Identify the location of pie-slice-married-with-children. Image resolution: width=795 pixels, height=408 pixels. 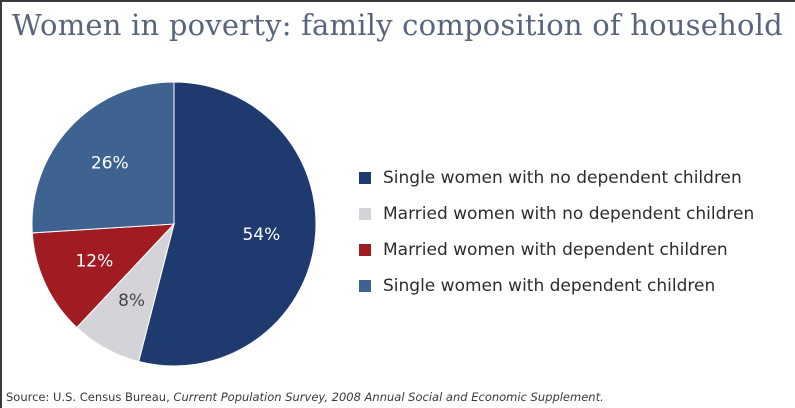
(103, 276).